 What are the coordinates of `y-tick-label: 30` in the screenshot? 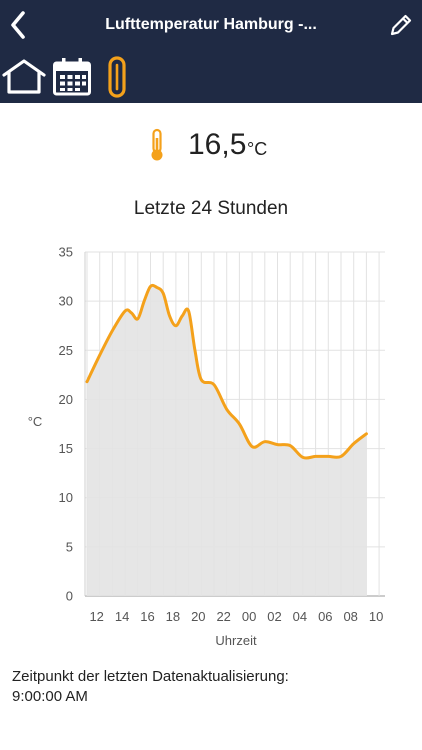 It's located at (66, 301).